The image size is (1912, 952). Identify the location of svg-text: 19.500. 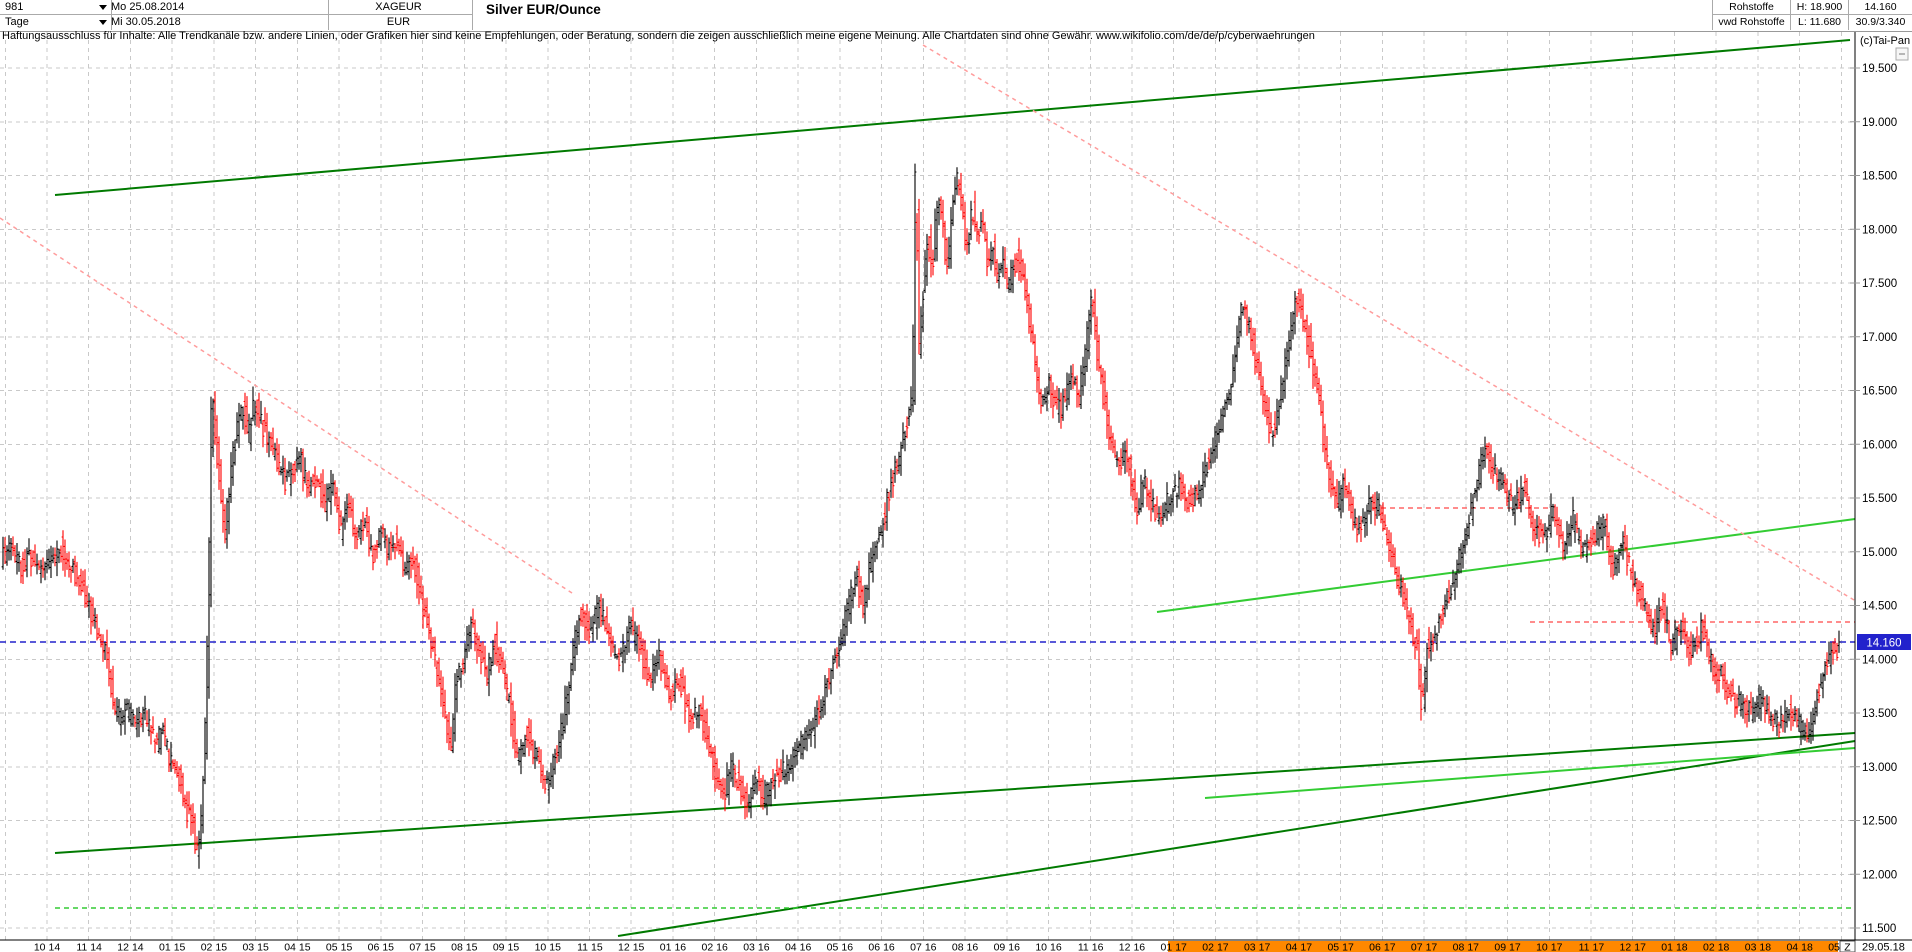
(1879, 69).